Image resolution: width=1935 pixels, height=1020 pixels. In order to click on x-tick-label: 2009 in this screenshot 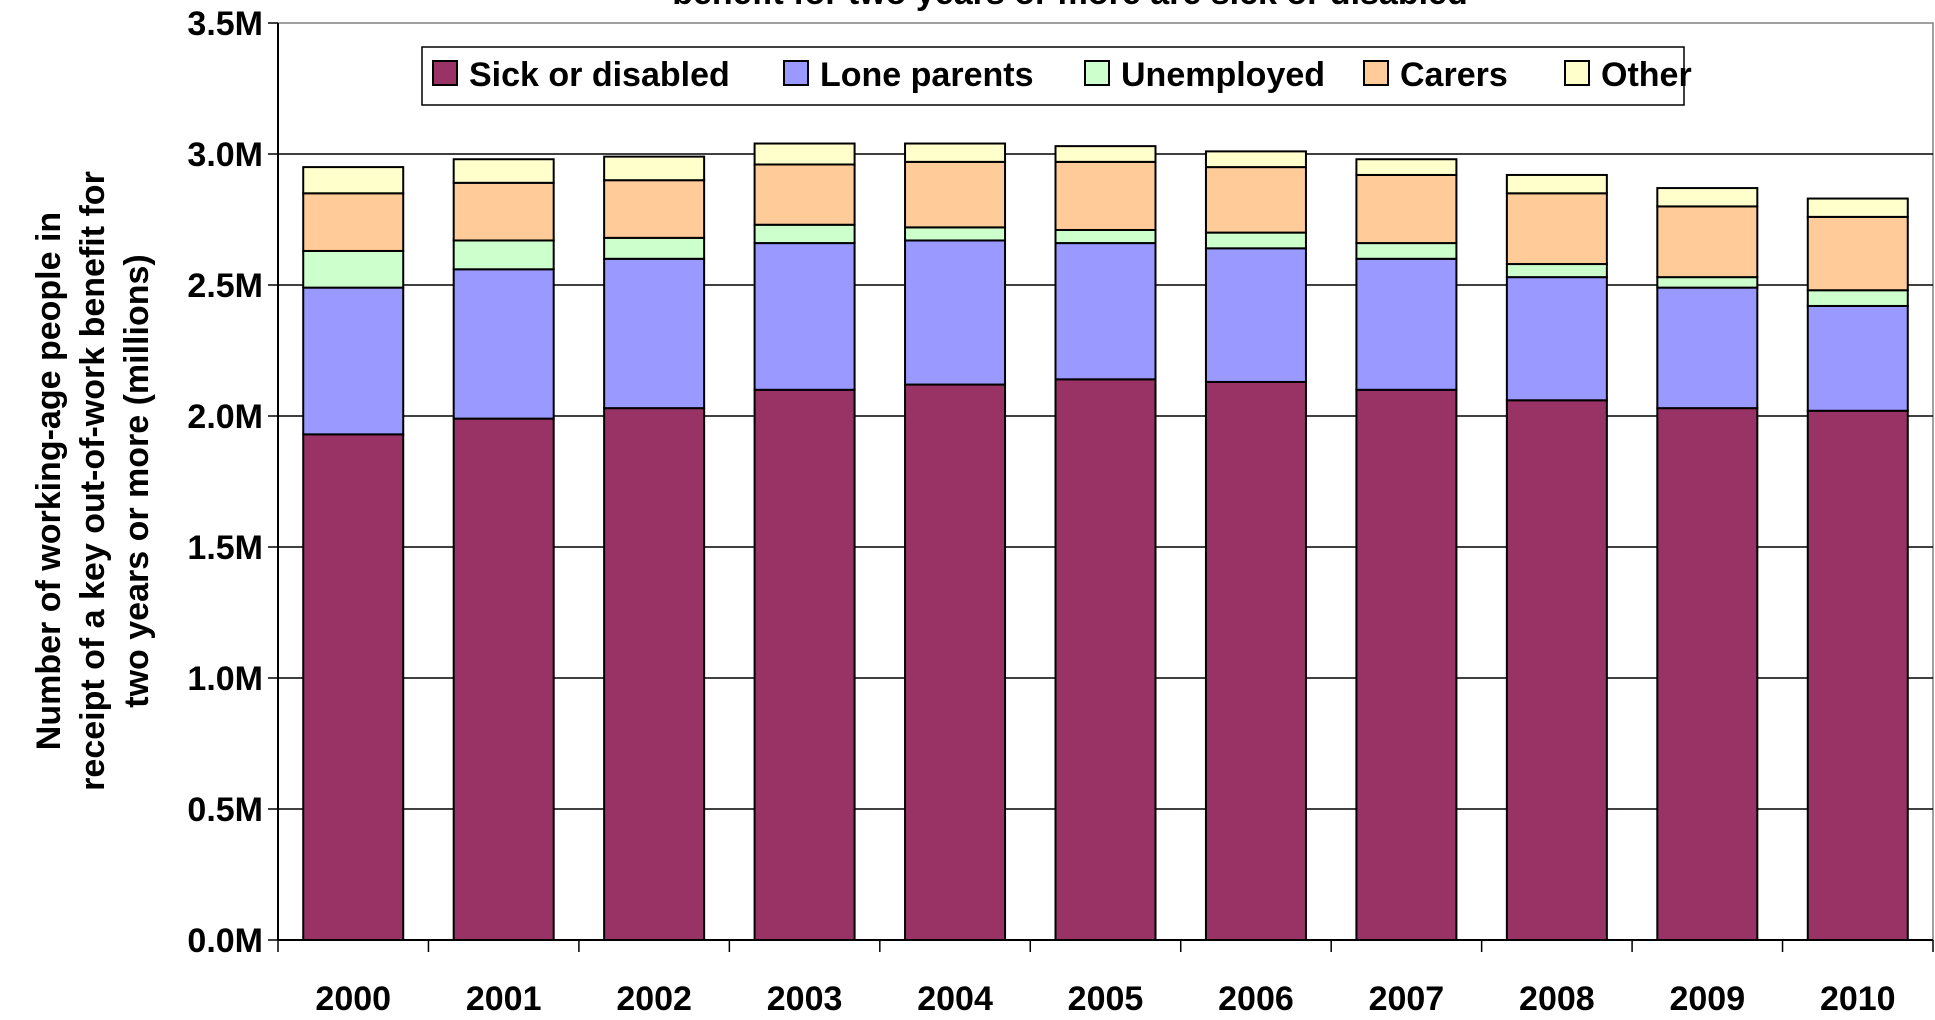, I will do `click(1707, 997)`.